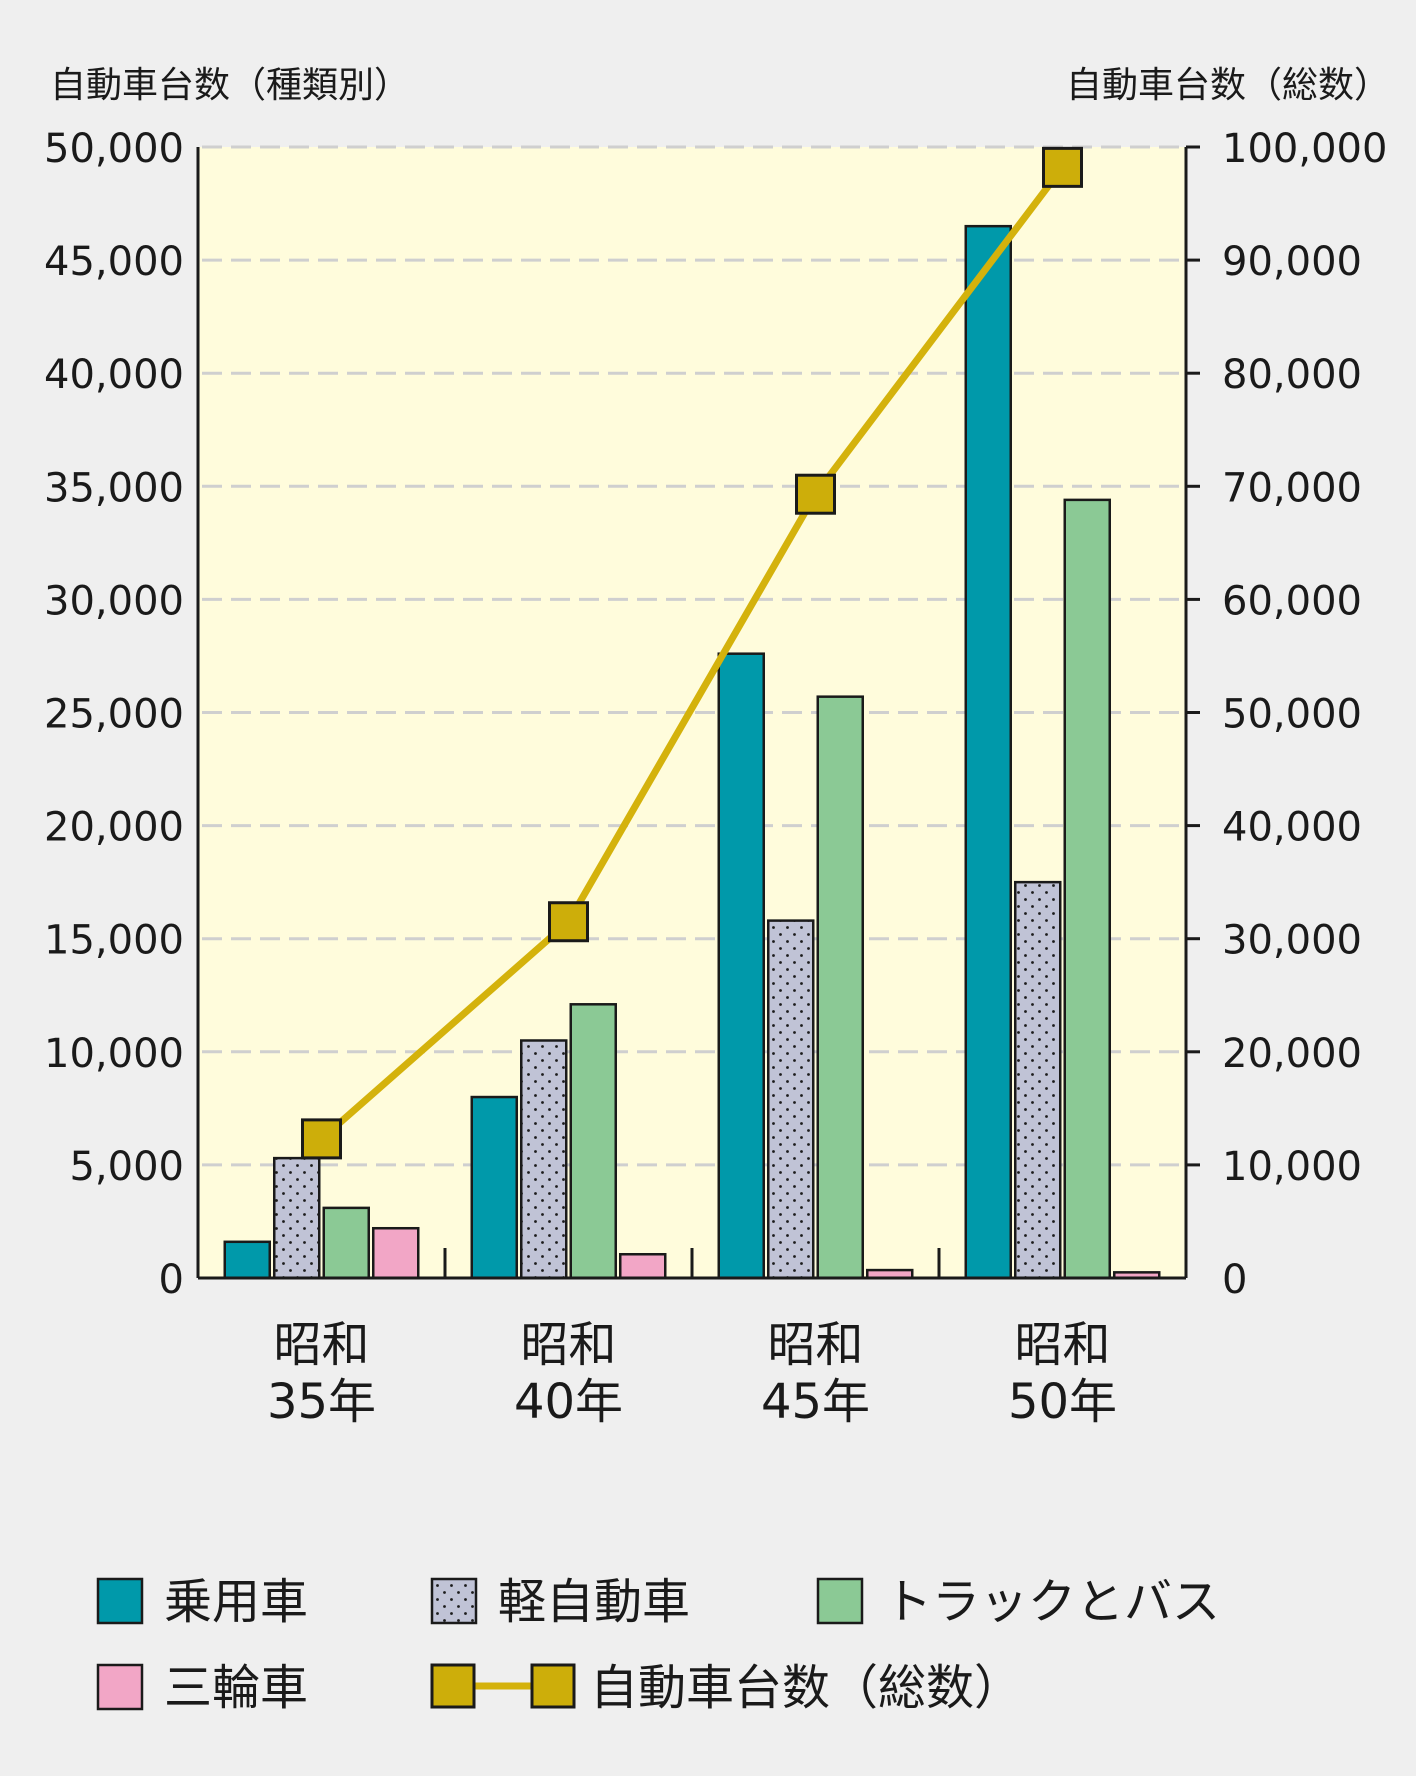 The width and height of the screenshot is (1416, 1776). Describe the element at coordinates (806, 1688) in the screenshot. I see `legend-label-total: 自動車台数（総数）` at that location.